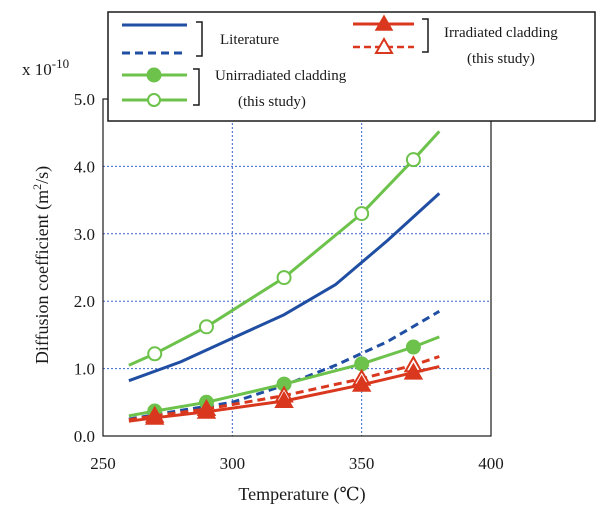 Image resolution: width=606 pixels, height=509 pixels. Describe the element at coordinates (272, 102) in the screenshot. I see `legend-unirr-label-2: (this study)` at that location.